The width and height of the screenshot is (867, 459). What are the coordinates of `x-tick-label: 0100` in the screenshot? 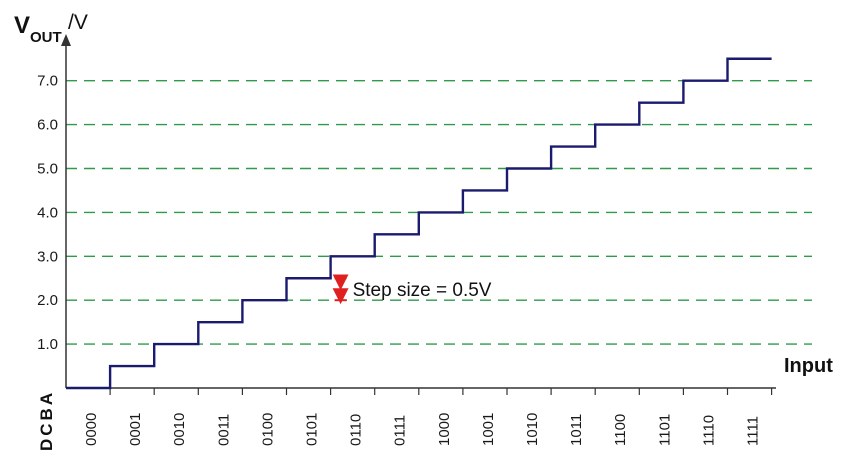 It's located at (267, 429).